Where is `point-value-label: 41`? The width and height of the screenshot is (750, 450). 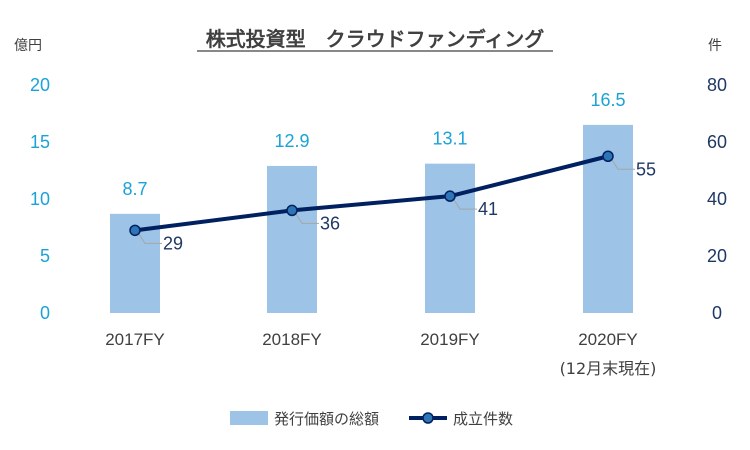
point-value-label: 41 is located at coordinates (488, 209).